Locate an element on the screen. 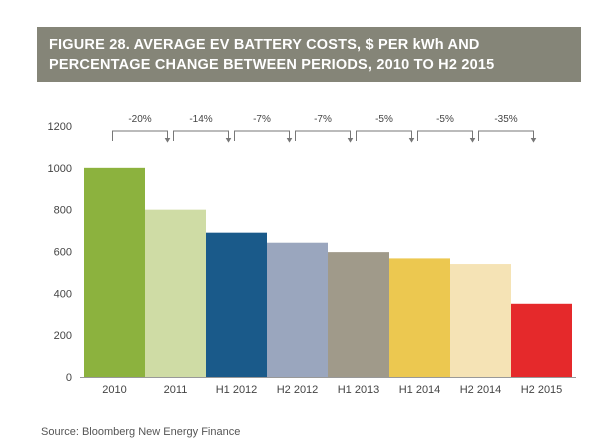  x-tick-label: H2 2012 is located at coordinates (298, 390).